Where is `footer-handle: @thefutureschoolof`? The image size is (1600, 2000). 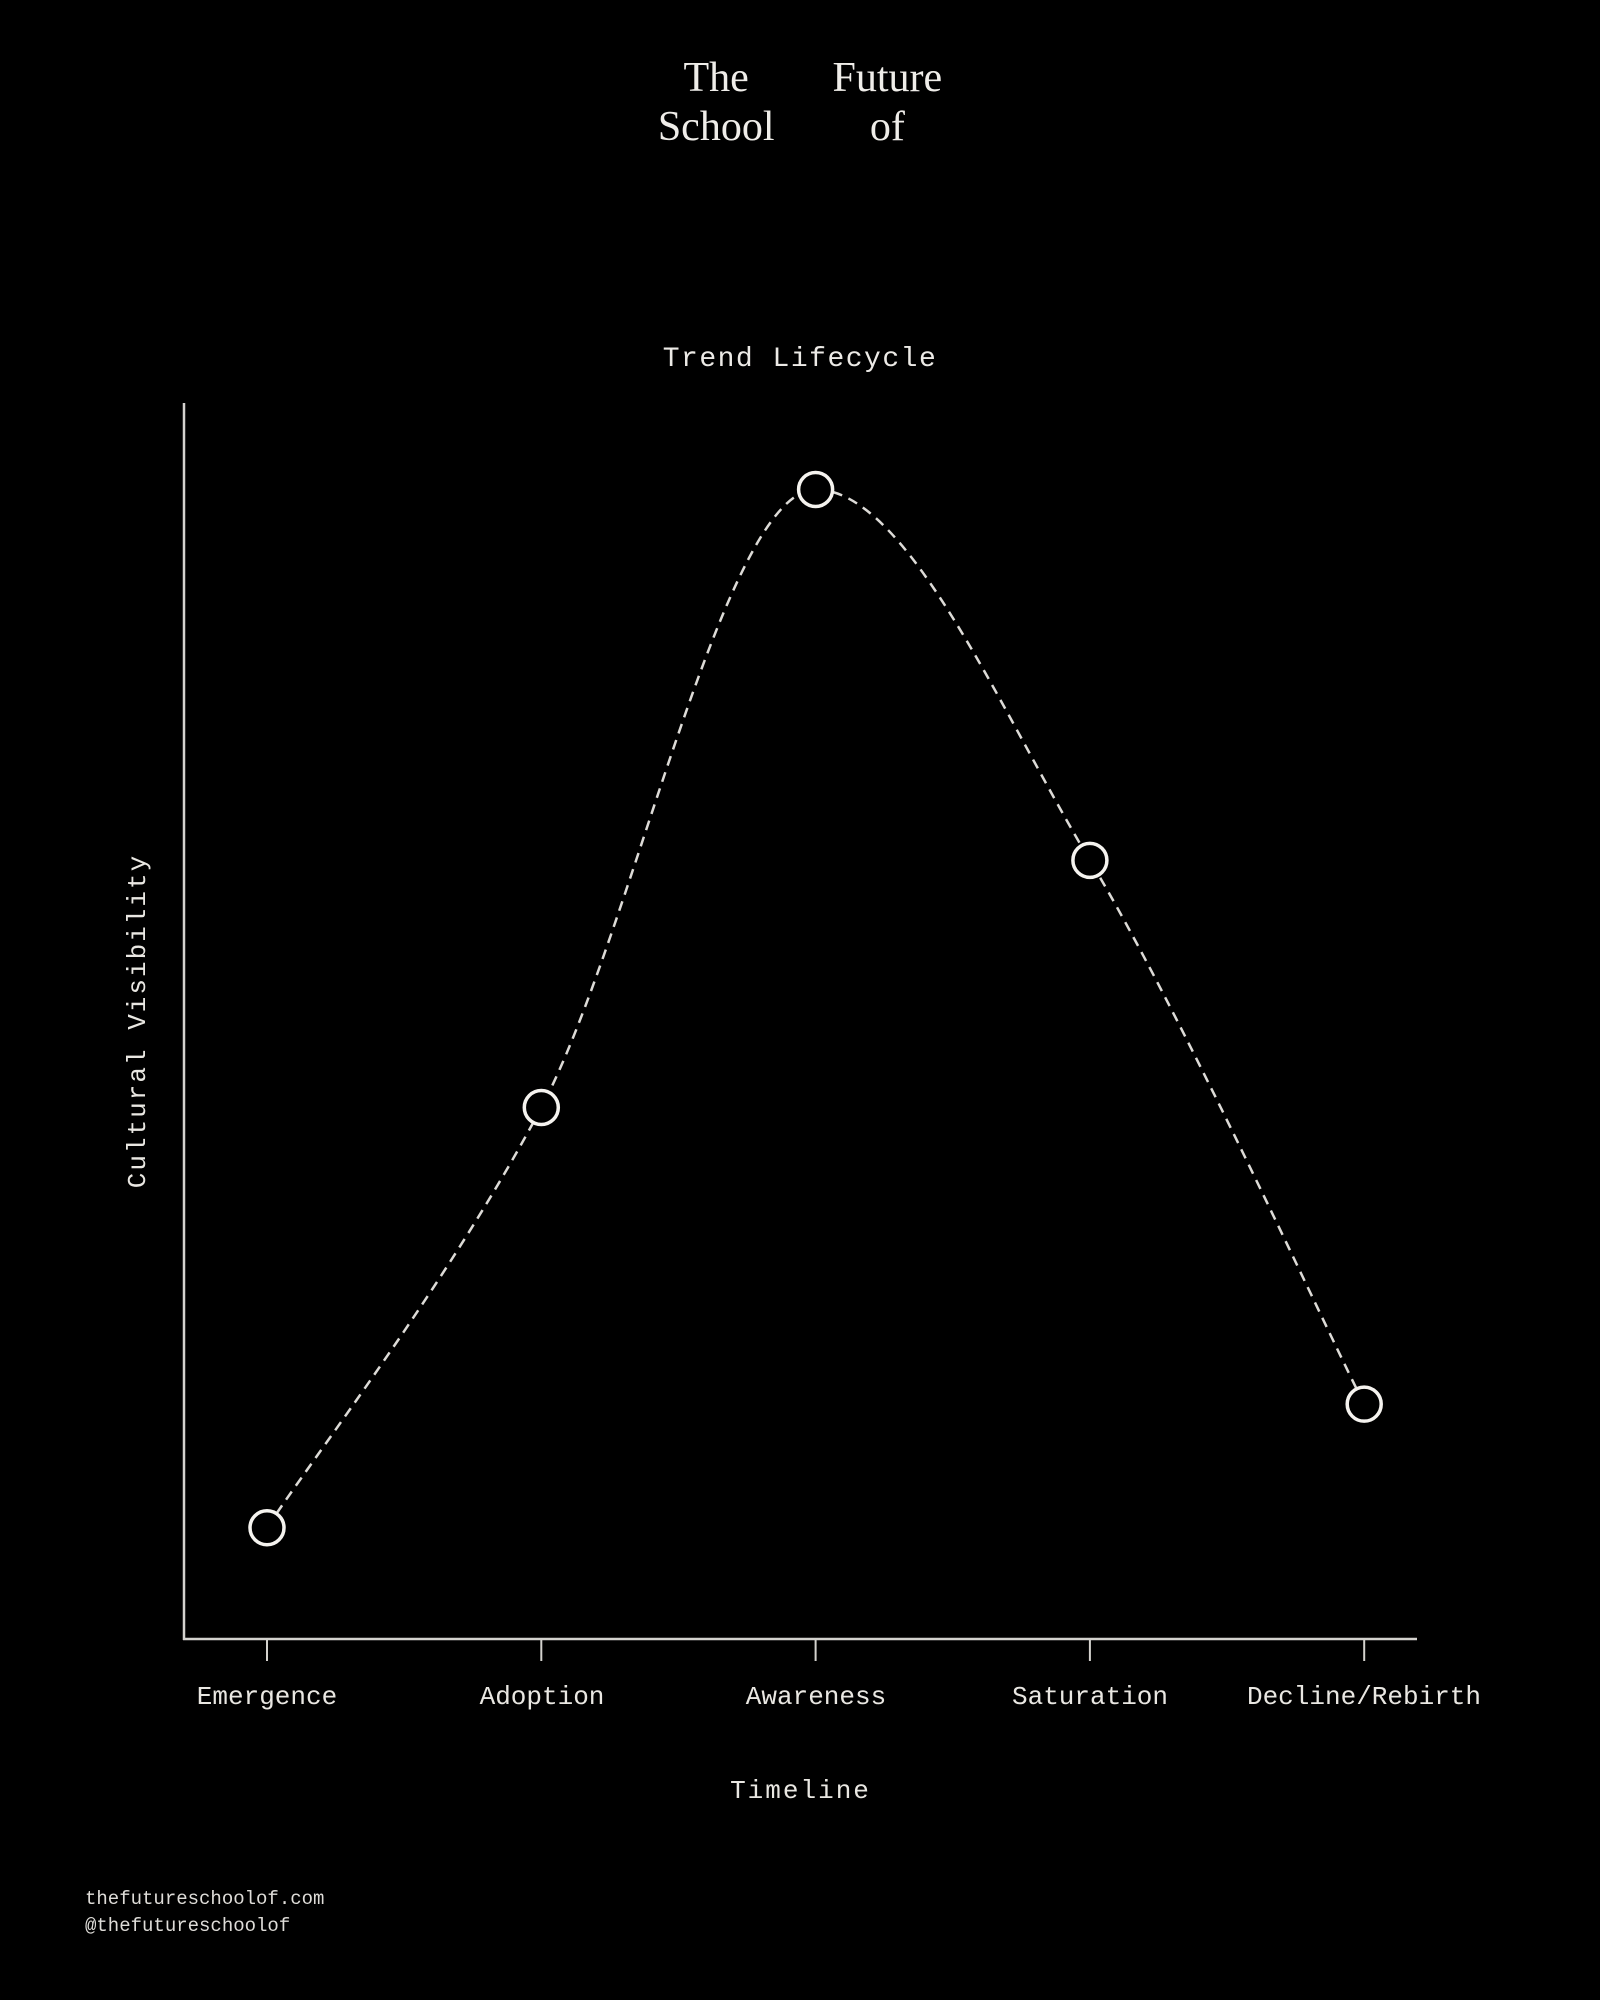
footer-handle: @thefutureschoolof is located at coordinates (188, 1926).